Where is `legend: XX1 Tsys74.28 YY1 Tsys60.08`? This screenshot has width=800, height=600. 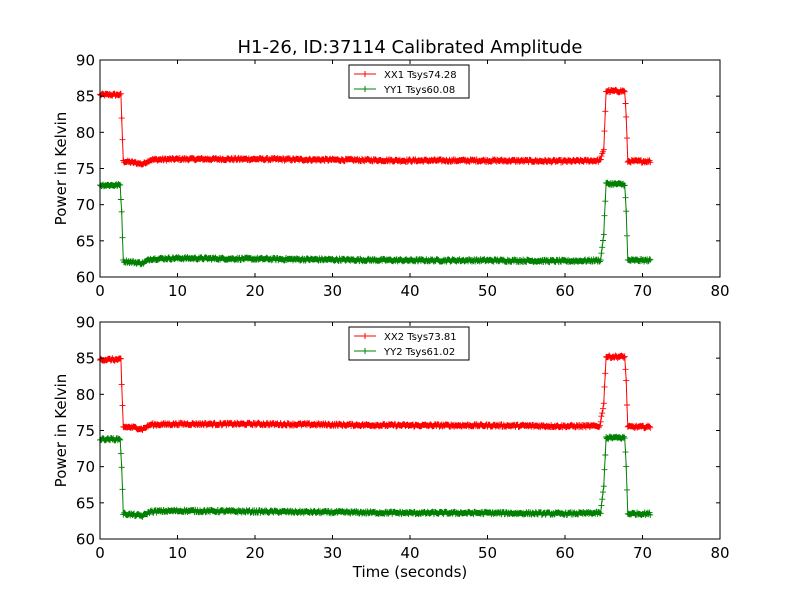 legend: XX1 Tsys74.28 YY1 Tsys60.08 is located at coordinates (409, 81).